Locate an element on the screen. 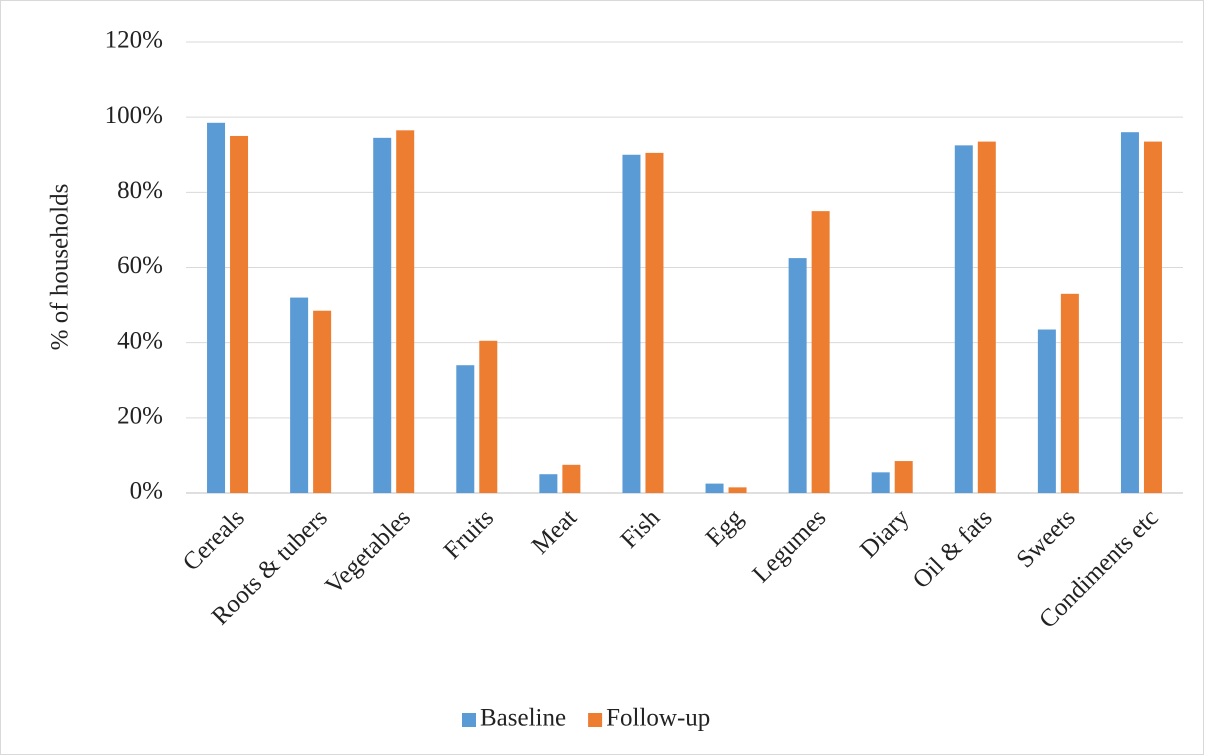 The height and width of the screenshot is (756, 1205). legend-label: Follow-up is located at coordinates (658, 718).